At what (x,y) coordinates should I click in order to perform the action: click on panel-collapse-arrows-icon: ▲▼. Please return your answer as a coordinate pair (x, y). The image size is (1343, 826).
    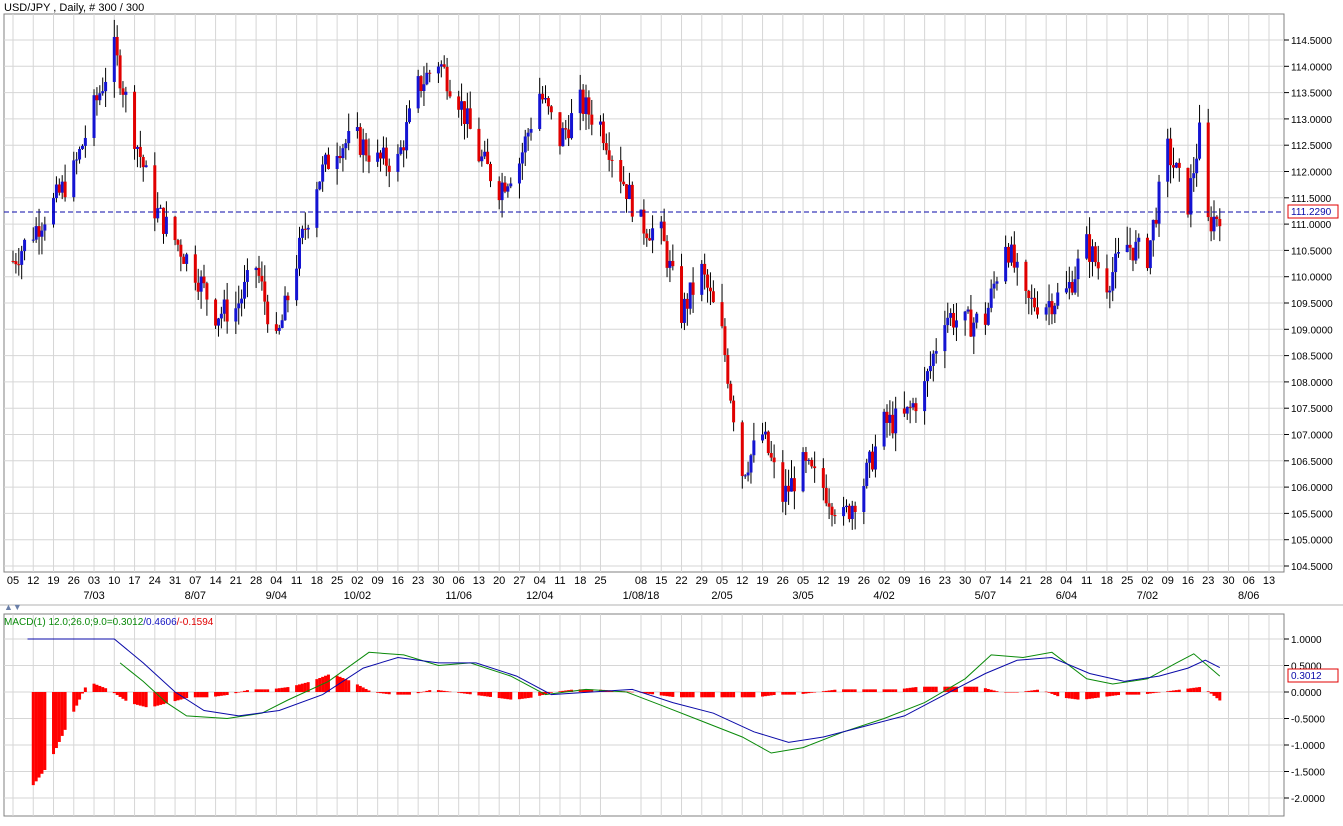
    Looking at the image, I should click on (13, 607).